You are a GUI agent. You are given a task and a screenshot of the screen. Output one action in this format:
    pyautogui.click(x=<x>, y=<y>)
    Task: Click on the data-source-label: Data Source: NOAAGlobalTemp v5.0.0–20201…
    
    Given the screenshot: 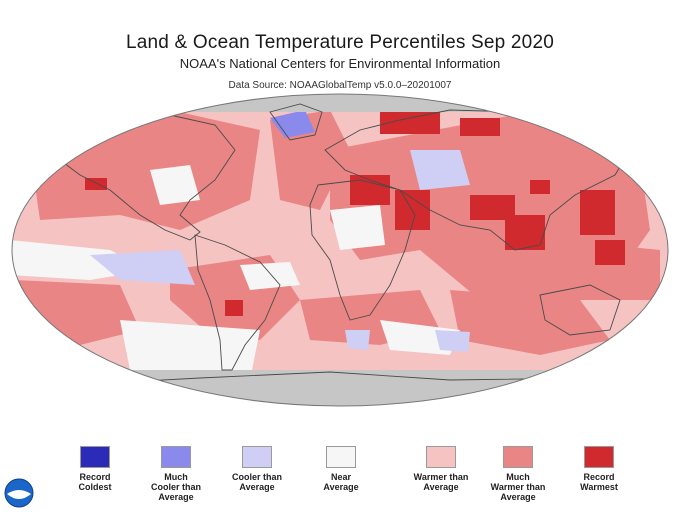 What is the action you would take?
    pyautogui.click(x=340, y=85)
    